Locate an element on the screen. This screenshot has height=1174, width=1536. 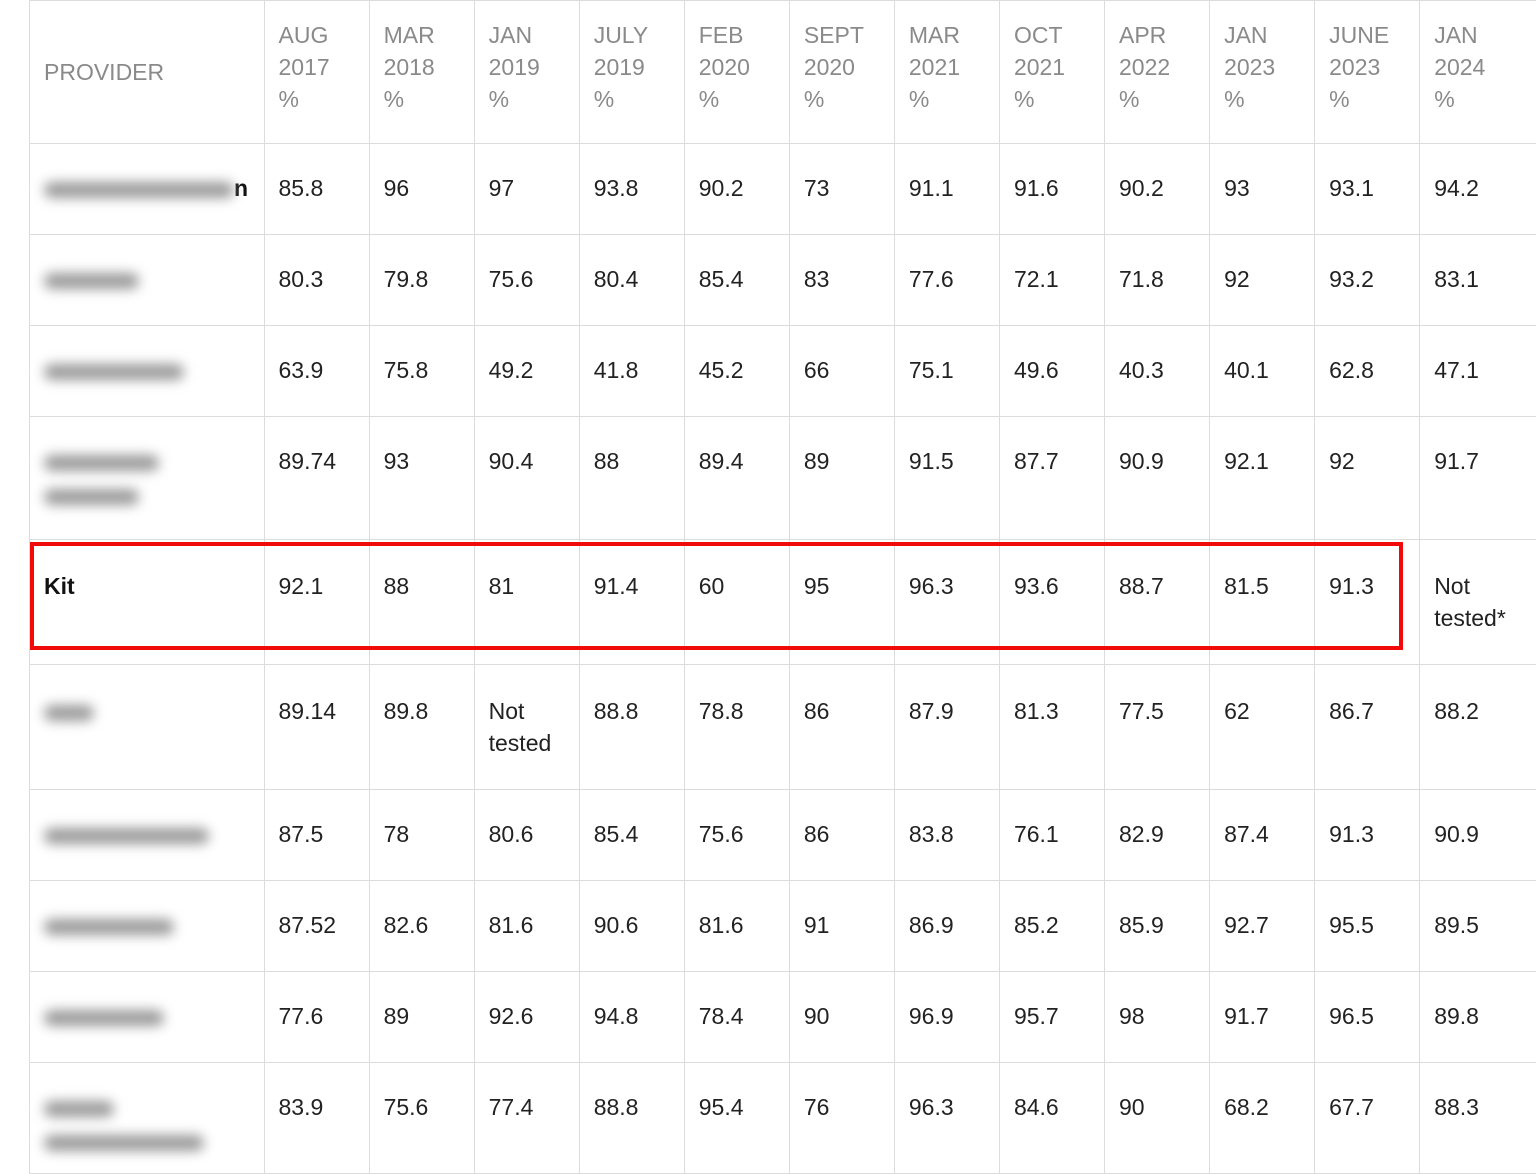
value-cell: 87.52 is located at coordinates (316, 926).